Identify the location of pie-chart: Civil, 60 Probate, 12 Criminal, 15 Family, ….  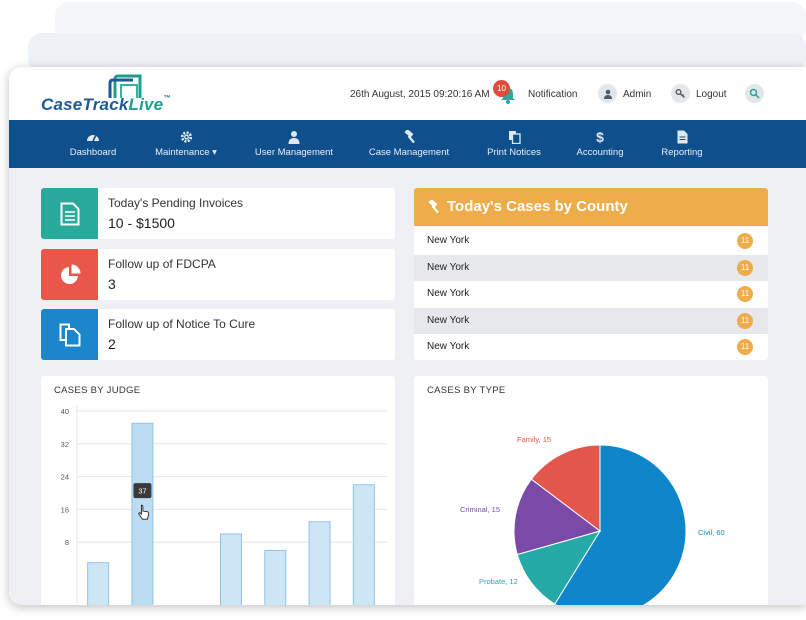
(592, 520).